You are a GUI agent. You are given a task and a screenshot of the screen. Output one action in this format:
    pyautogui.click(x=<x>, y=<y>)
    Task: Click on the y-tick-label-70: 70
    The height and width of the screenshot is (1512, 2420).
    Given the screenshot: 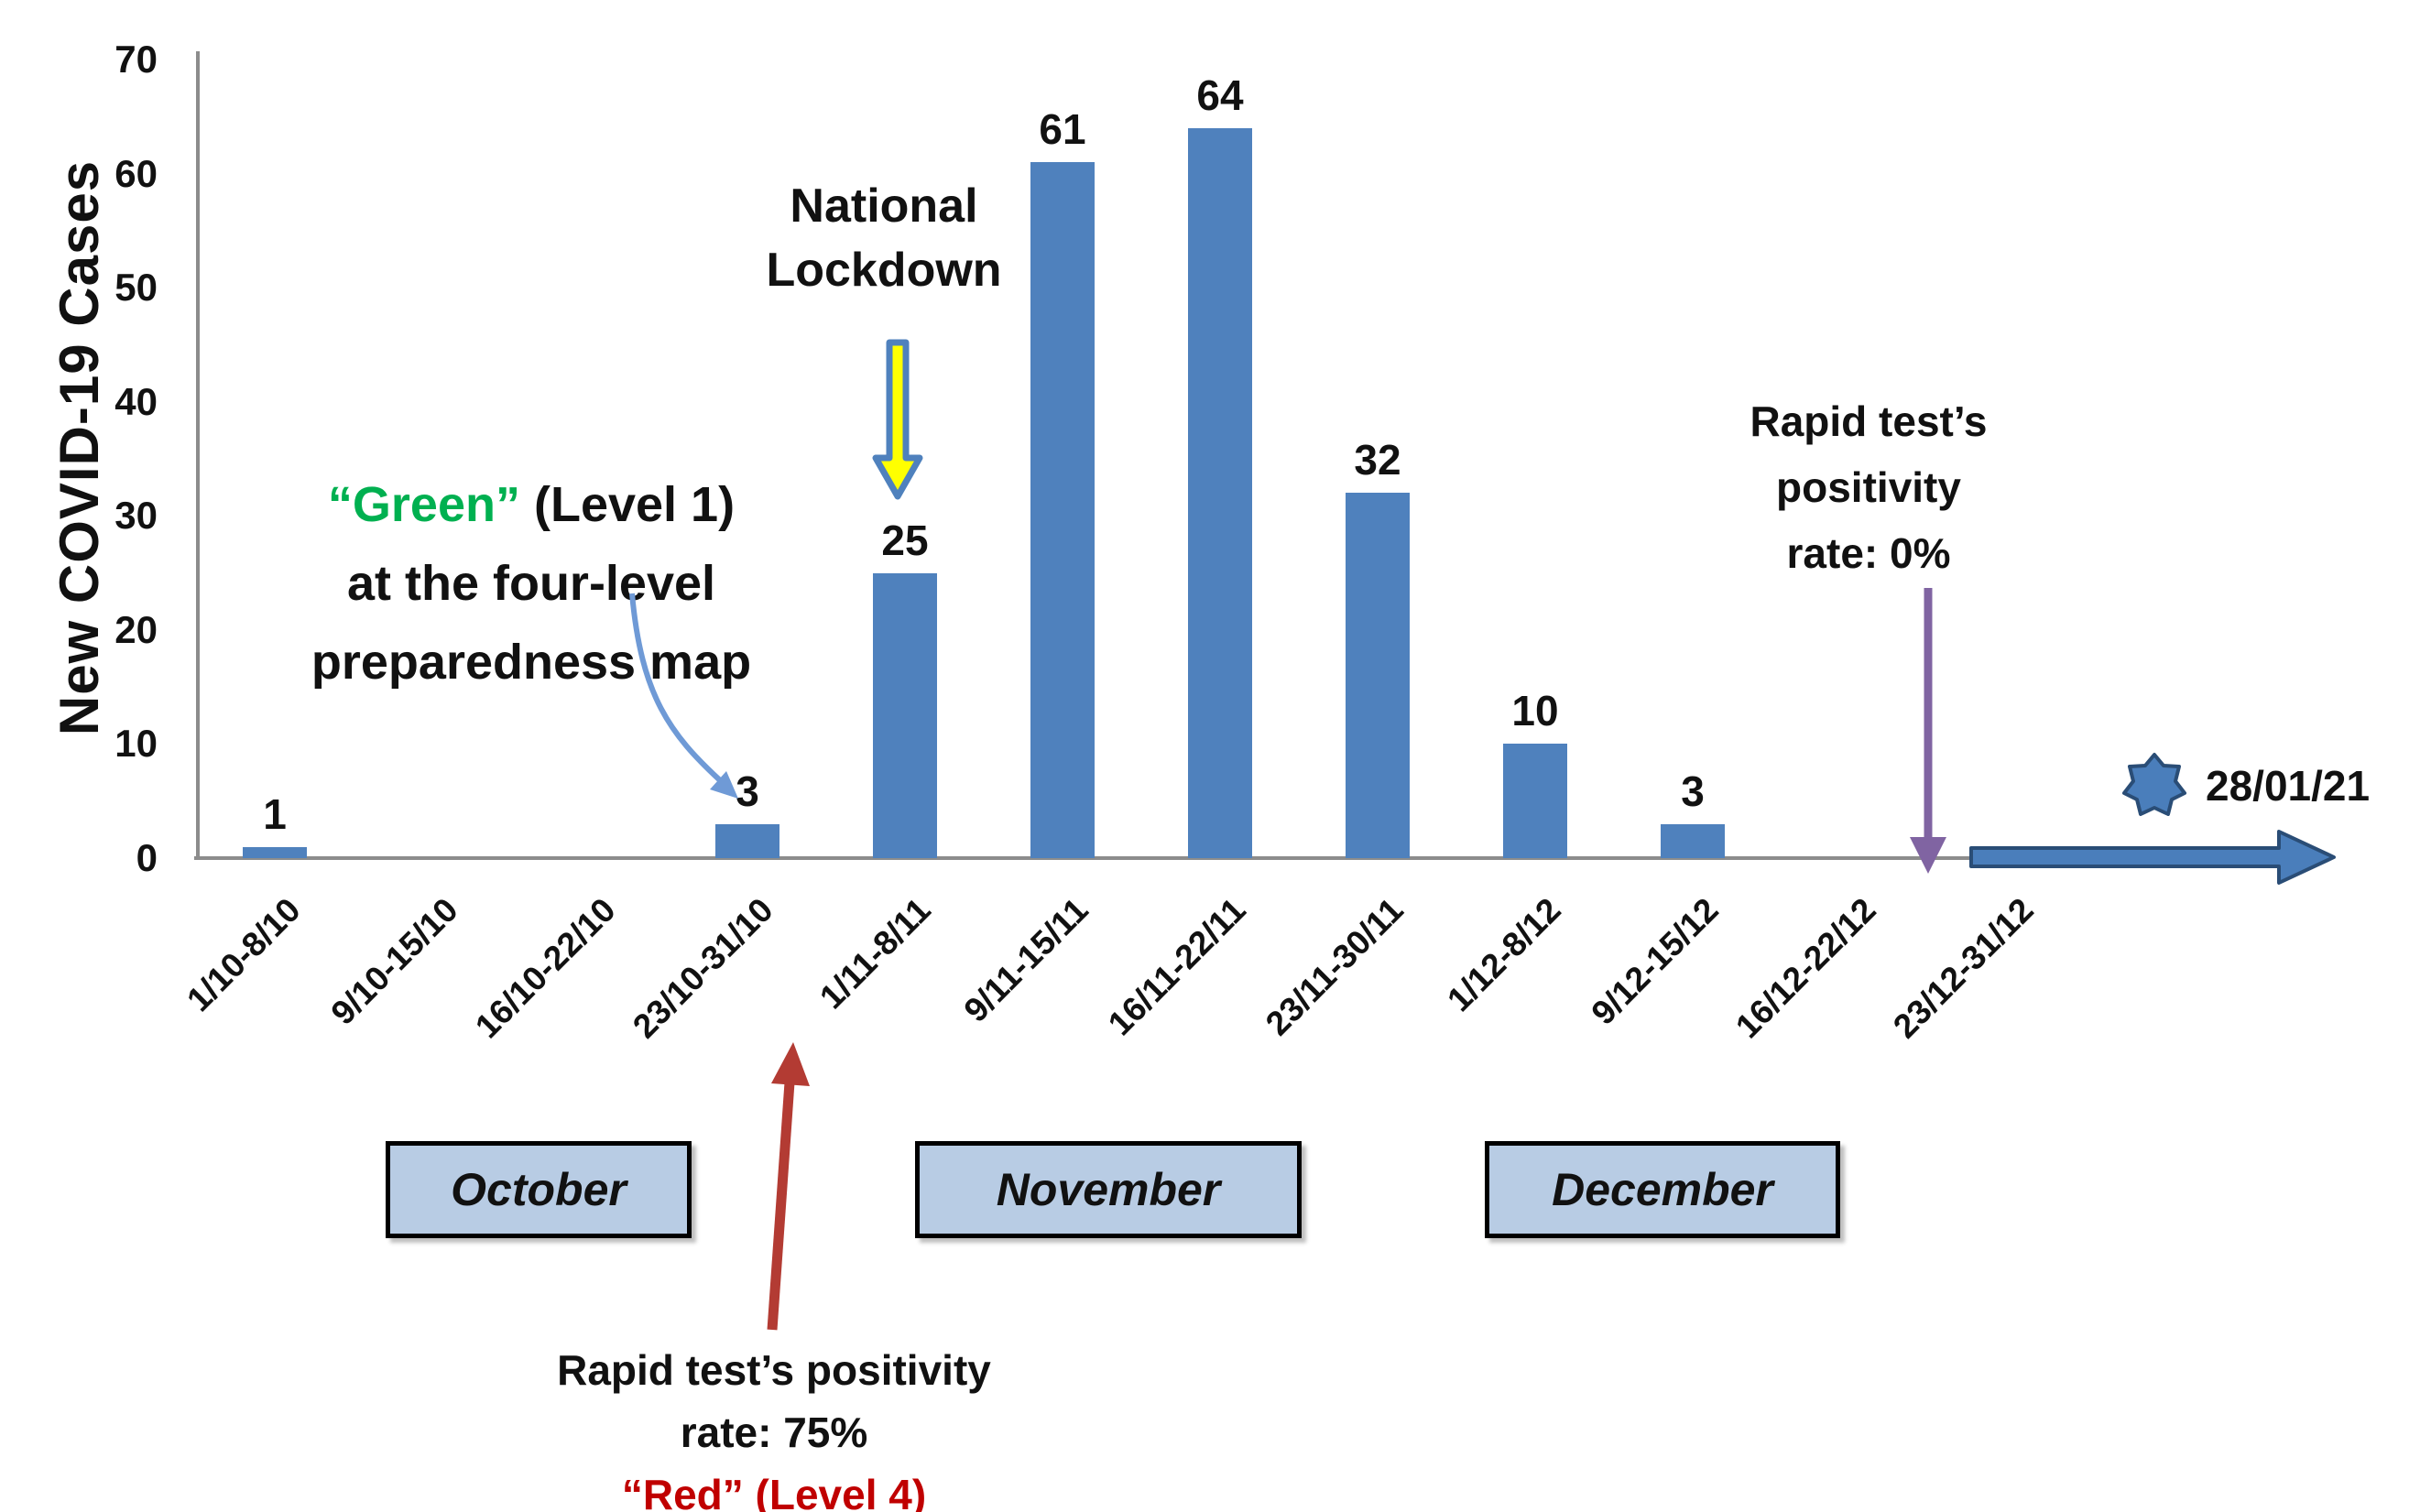 What is the action you would take?
    pyautogui.click(x=136, y=59)
    